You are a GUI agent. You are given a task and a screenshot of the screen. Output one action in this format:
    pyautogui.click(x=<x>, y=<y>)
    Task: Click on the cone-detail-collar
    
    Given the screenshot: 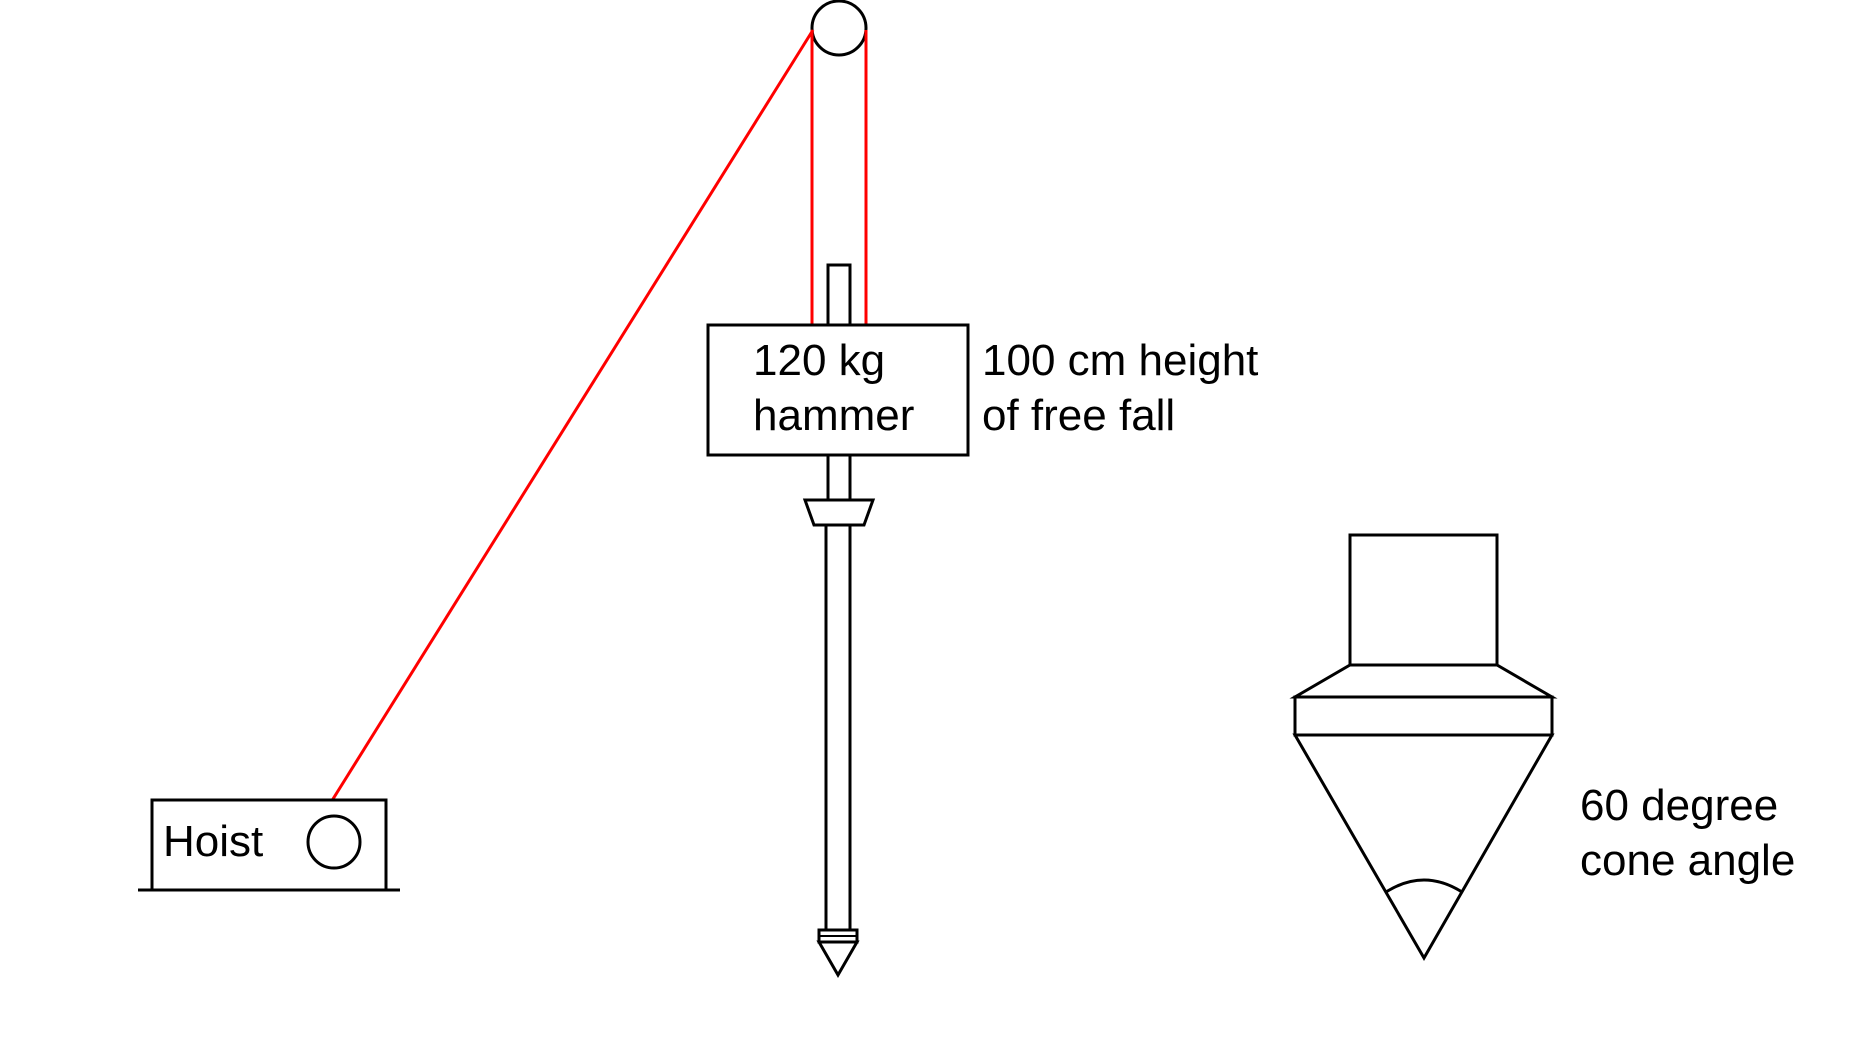 What is the action you would take?
    pyautogui.click(x=1423, y=716)
    